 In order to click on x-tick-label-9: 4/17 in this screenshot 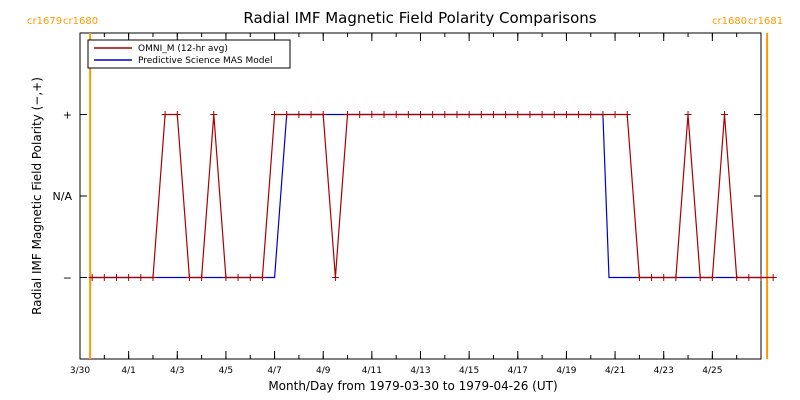, I will do `click(518, 371)`.